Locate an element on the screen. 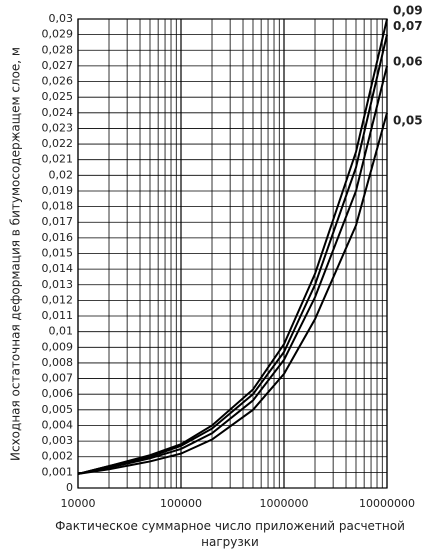 The width and height of the screenshot is (436, 560). y-tick-label: 0 is located at coordinates (69, 487).